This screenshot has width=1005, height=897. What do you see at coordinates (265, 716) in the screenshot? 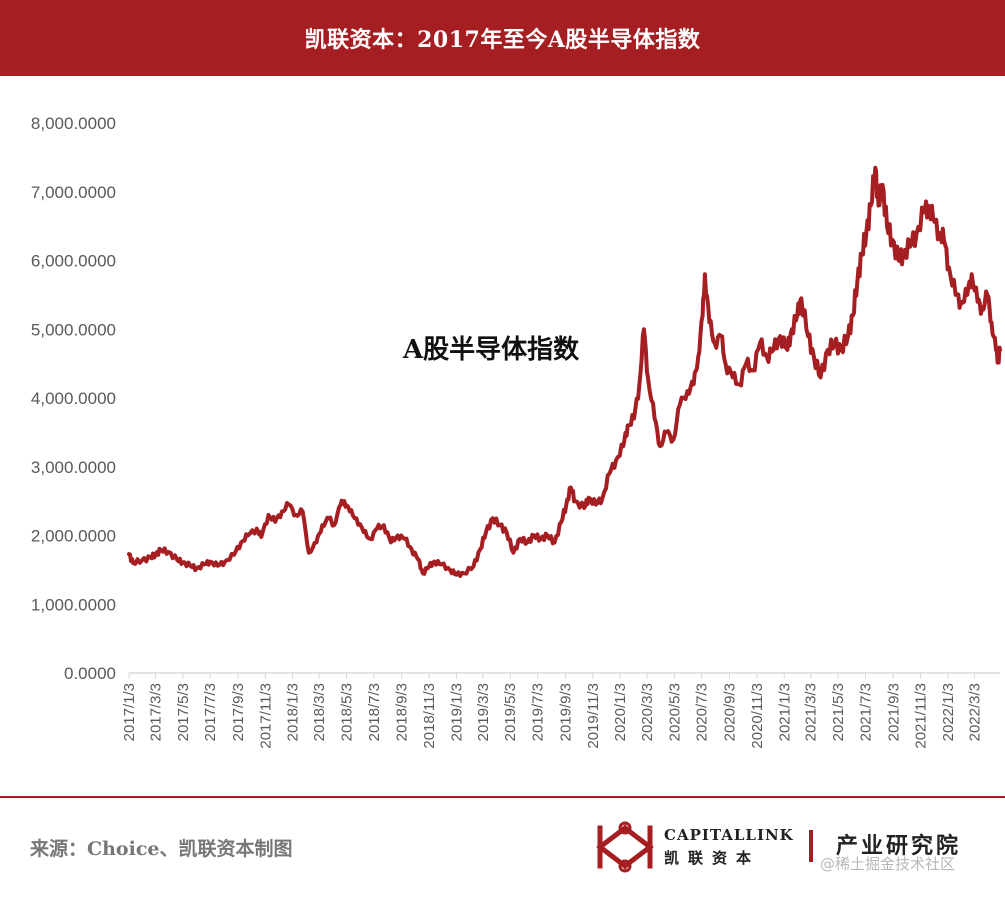
I see `x-tick-label: 2017/11/3` at bounding box center [265, 716].